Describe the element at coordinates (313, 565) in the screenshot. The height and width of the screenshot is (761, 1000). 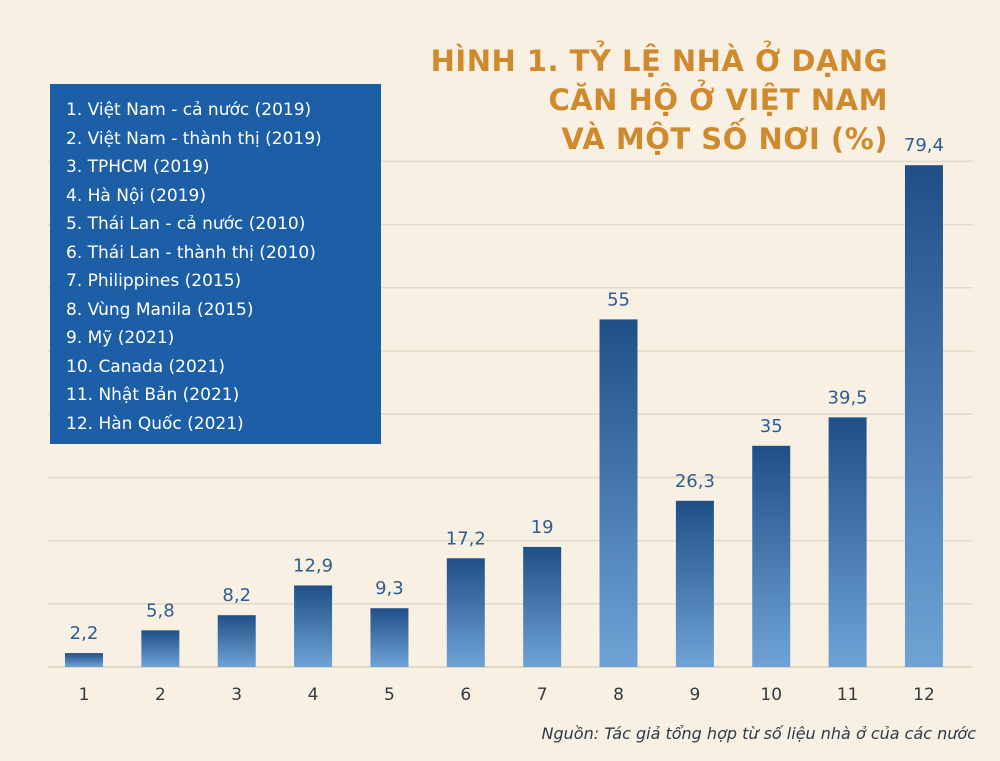
I see `value-label: 12,9` at that location.